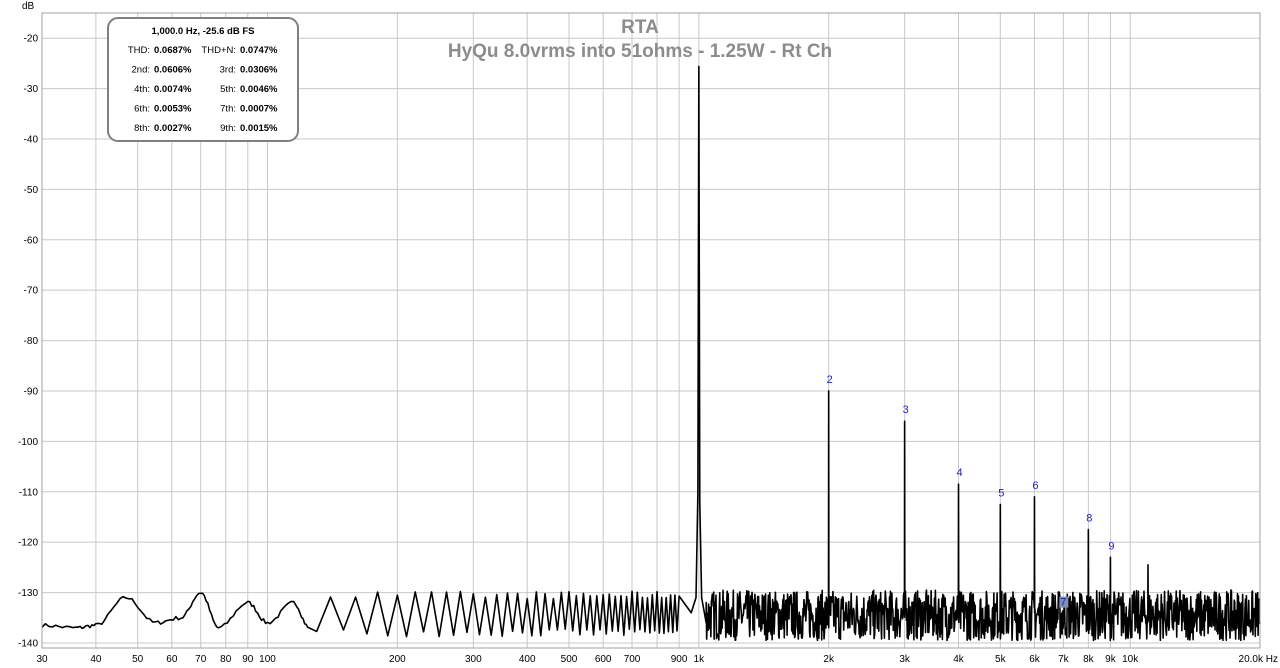 This screenshot has width=1280, height=668. What do you see at coordinates (218, 50) in the screenshot?
I see `info-box-key: THD+N:` at bounding box center [218, 50].